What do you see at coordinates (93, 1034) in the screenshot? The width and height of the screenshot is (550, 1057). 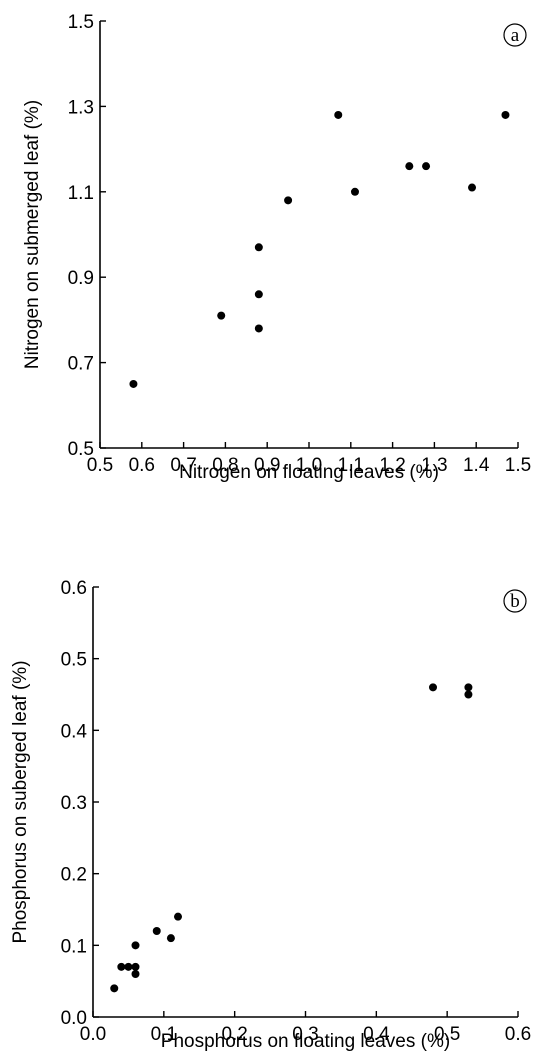 I see `x-tick-label: 0.0` at bounding box center [93, 1034].